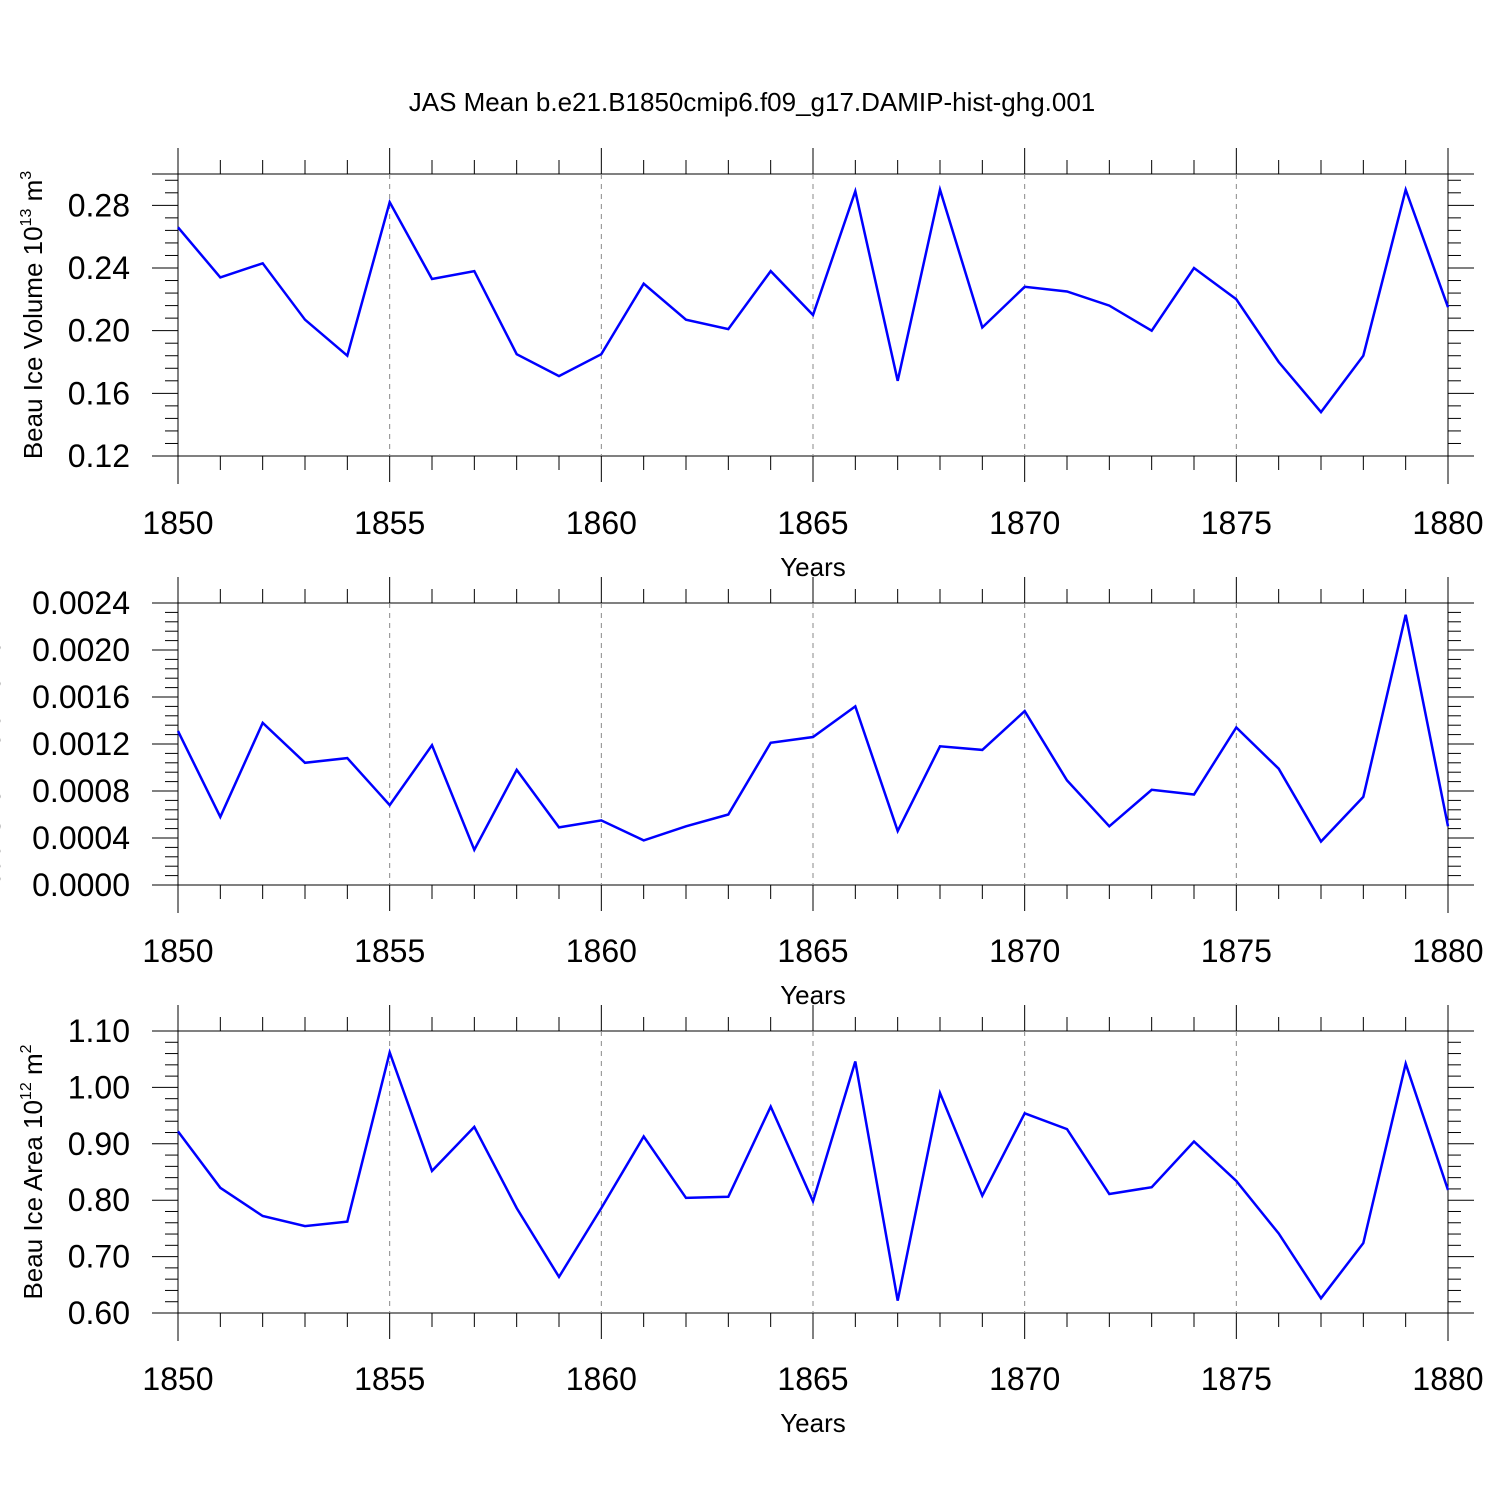  What do you see at coordinates (99, 268) in the screenshot?
I see `y-tick-label: 0.24` at bounding box center [99, 268].